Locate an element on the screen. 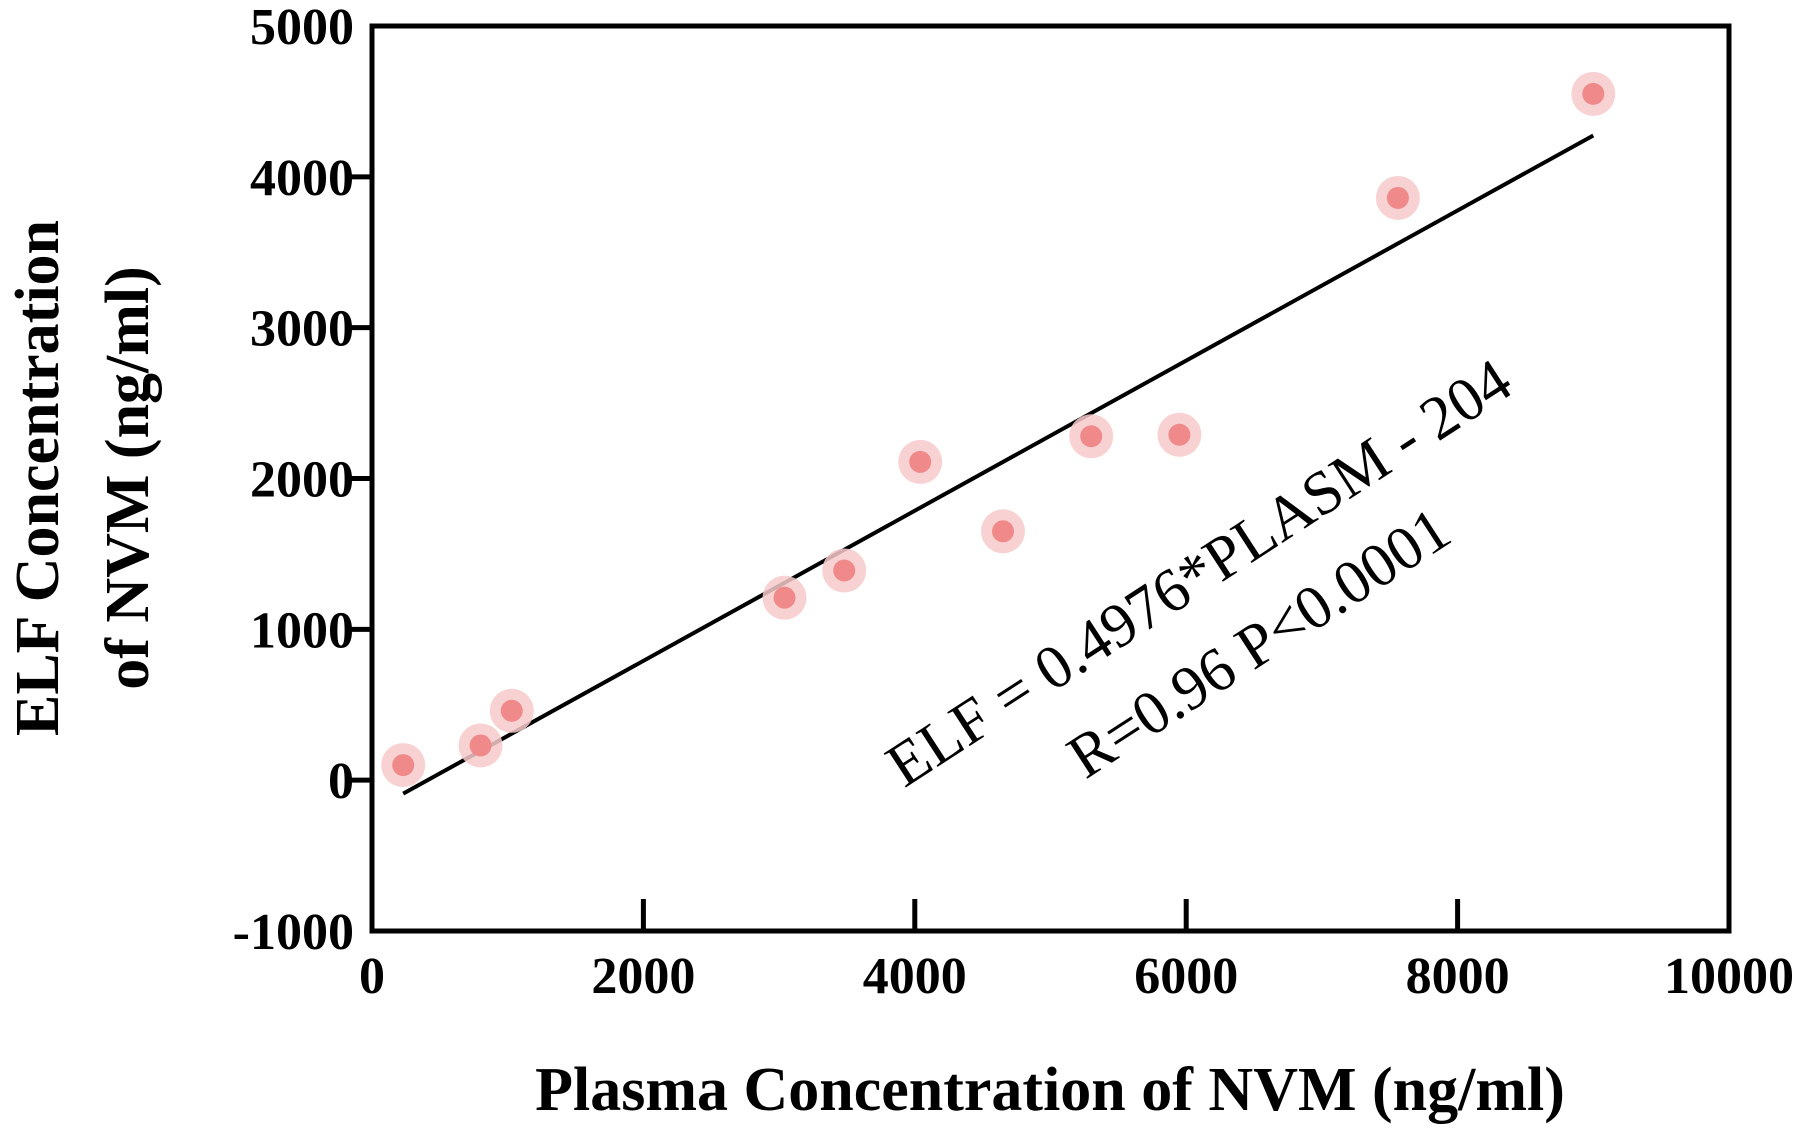  y-tick-label: 1000 is located at coordinates (302, 630).